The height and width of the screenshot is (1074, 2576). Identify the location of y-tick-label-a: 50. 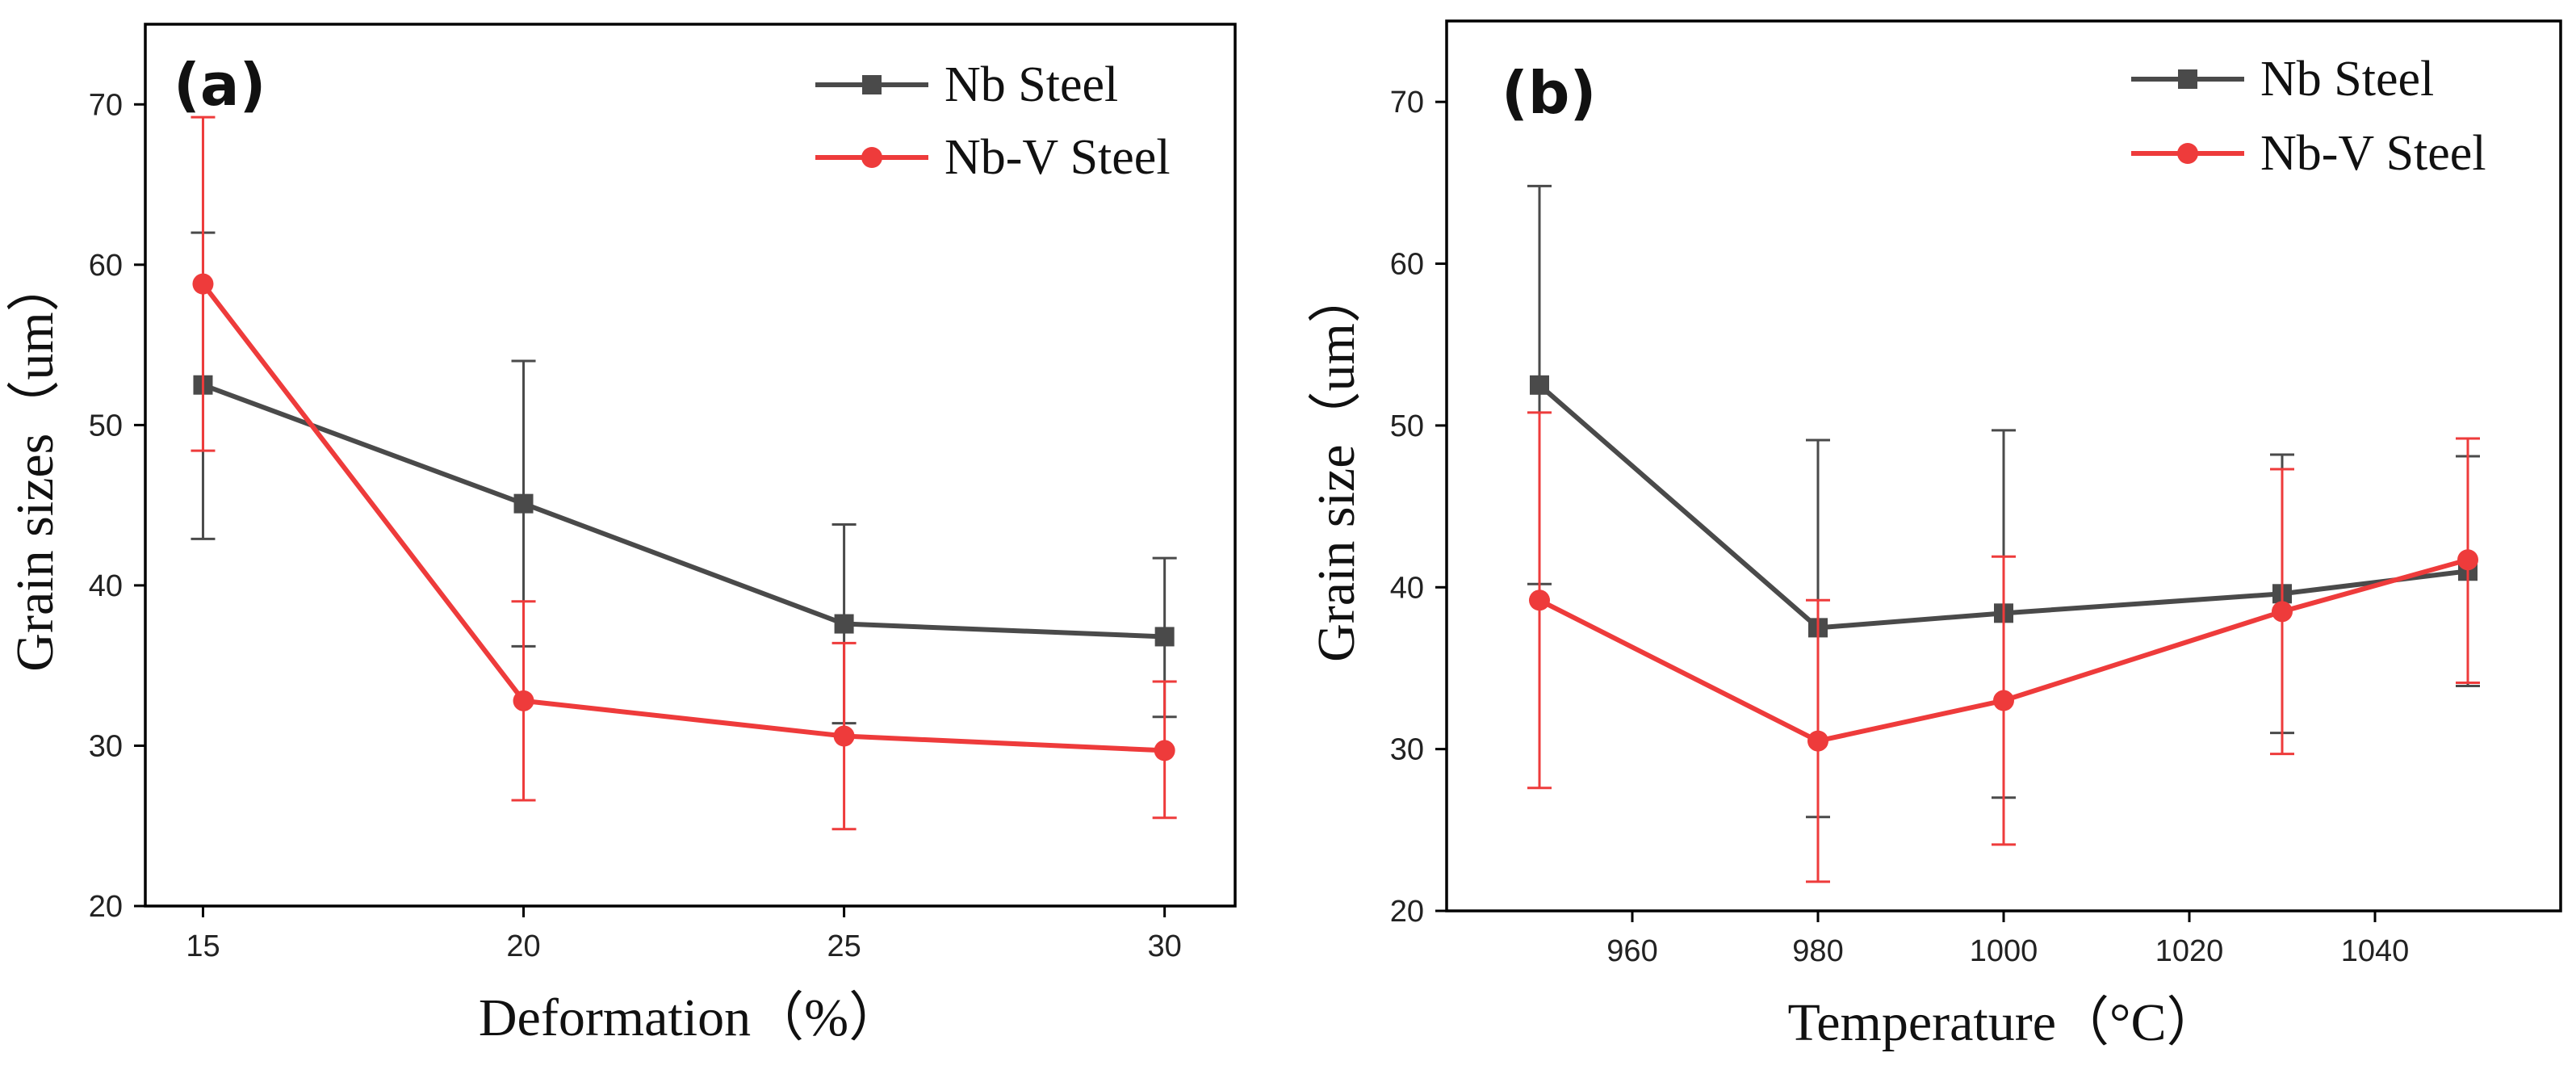
(106, 426).